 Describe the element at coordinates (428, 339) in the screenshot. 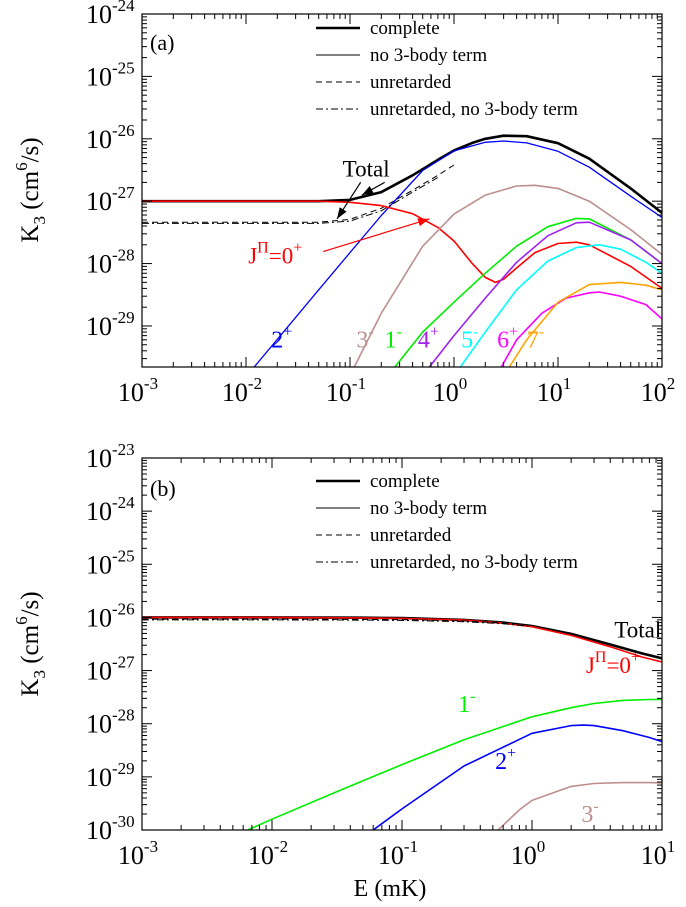

I see `curve-label: 4+` at that location.